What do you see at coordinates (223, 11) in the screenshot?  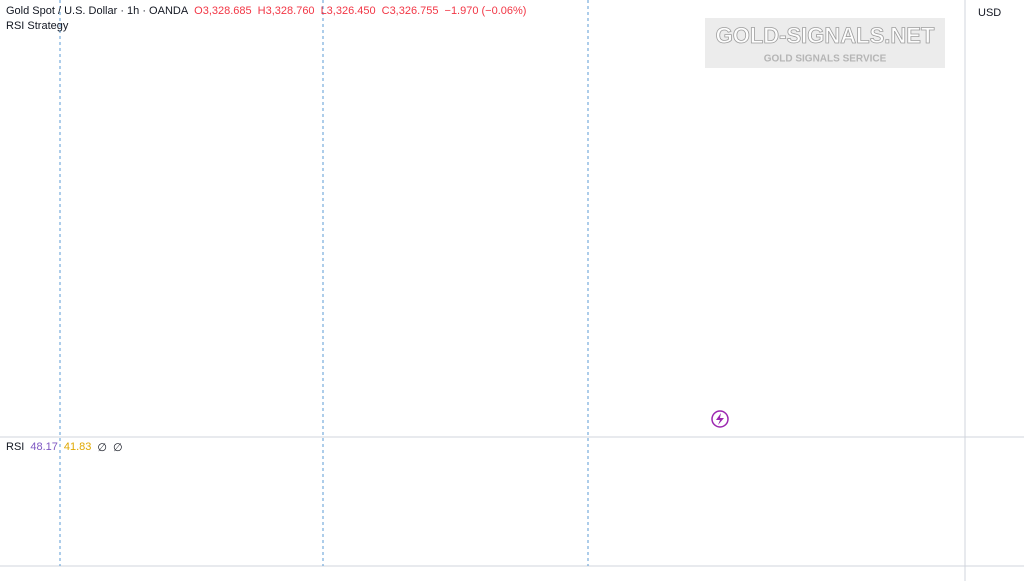 I see `ohlc-open: O3,328.685` at bounding box center [223, 11].